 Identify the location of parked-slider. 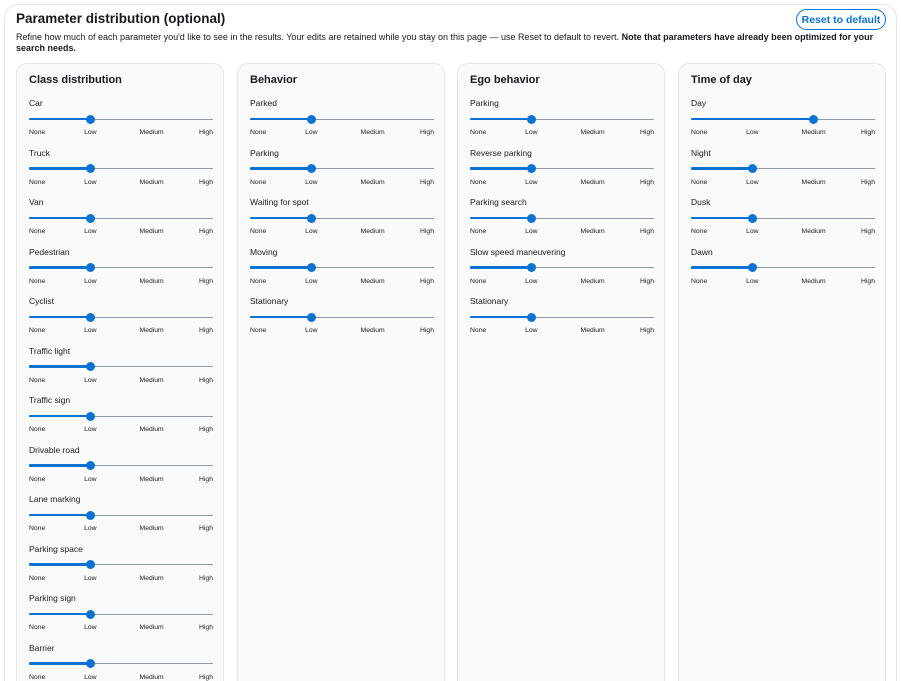
(342, 119).